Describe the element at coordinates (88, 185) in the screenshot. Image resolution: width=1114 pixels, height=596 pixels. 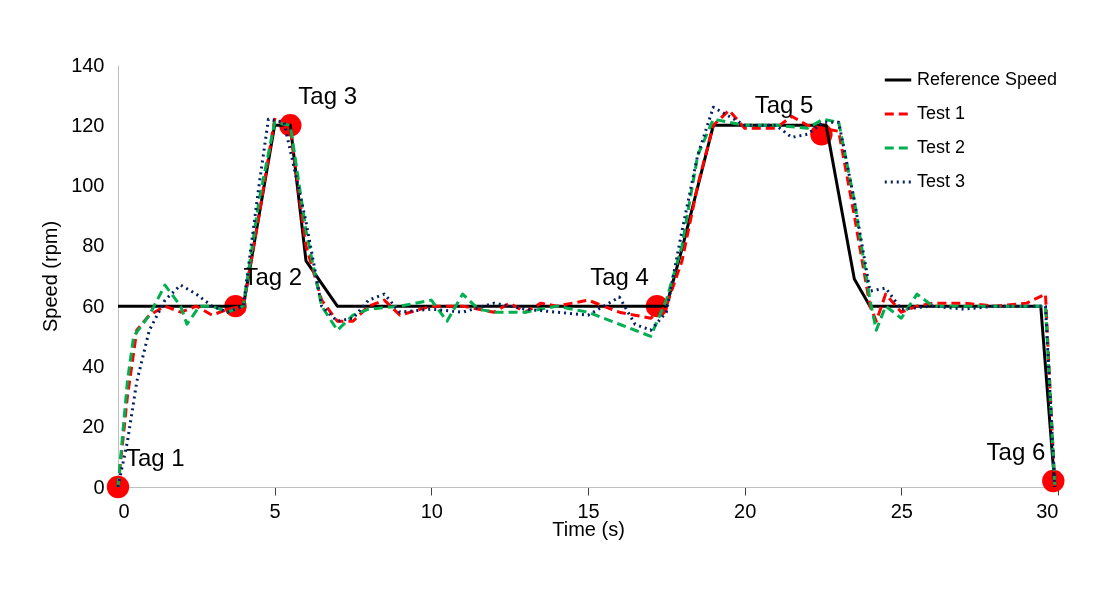
I see `y-tick-label: 100` at that location.